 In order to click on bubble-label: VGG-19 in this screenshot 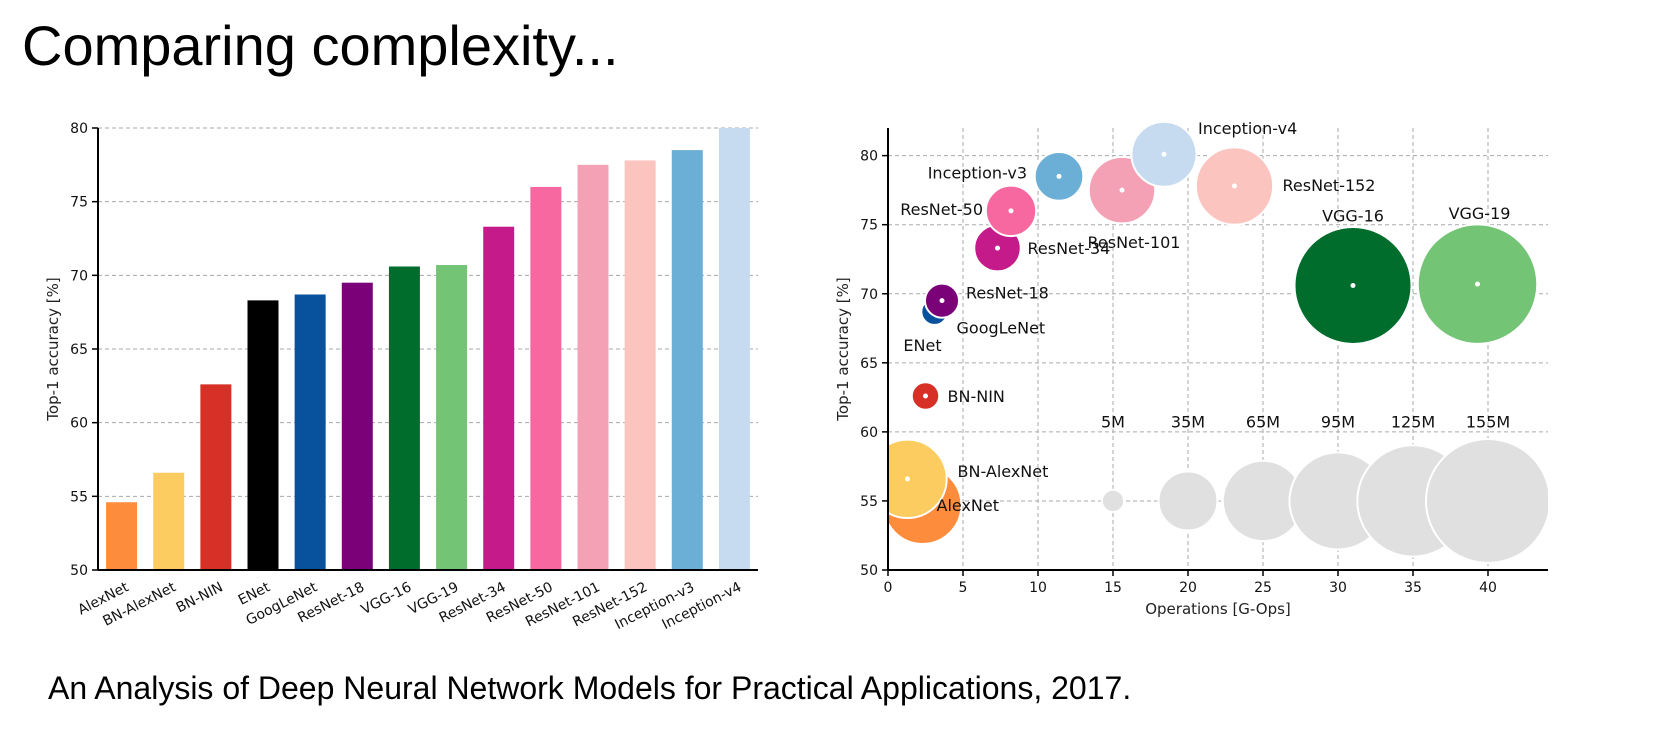, I will do `click(1480, 213)`.